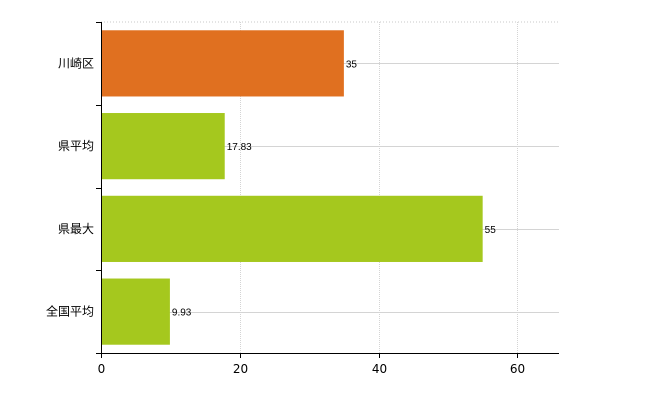 Image resolution: width=650 pixels, height=400 pixels. What do you see at coordinates (182, 313) in the screenshot?
I see `data-label: 9.93` at bounding box center [182, 313].